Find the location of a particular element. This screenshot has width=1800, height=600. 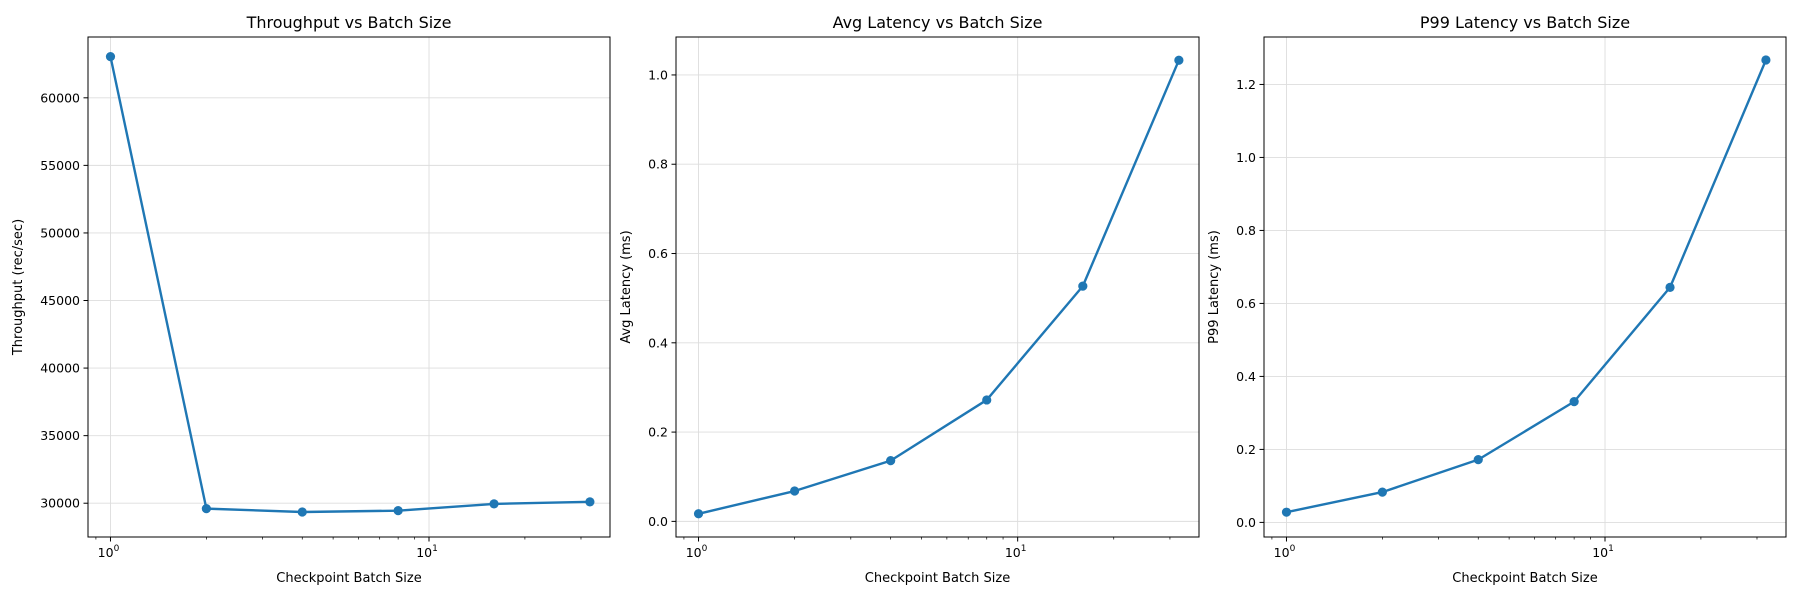

chart-1-y-axis-label: Throughput (rec/sec) is located at coordinates (18, 287).